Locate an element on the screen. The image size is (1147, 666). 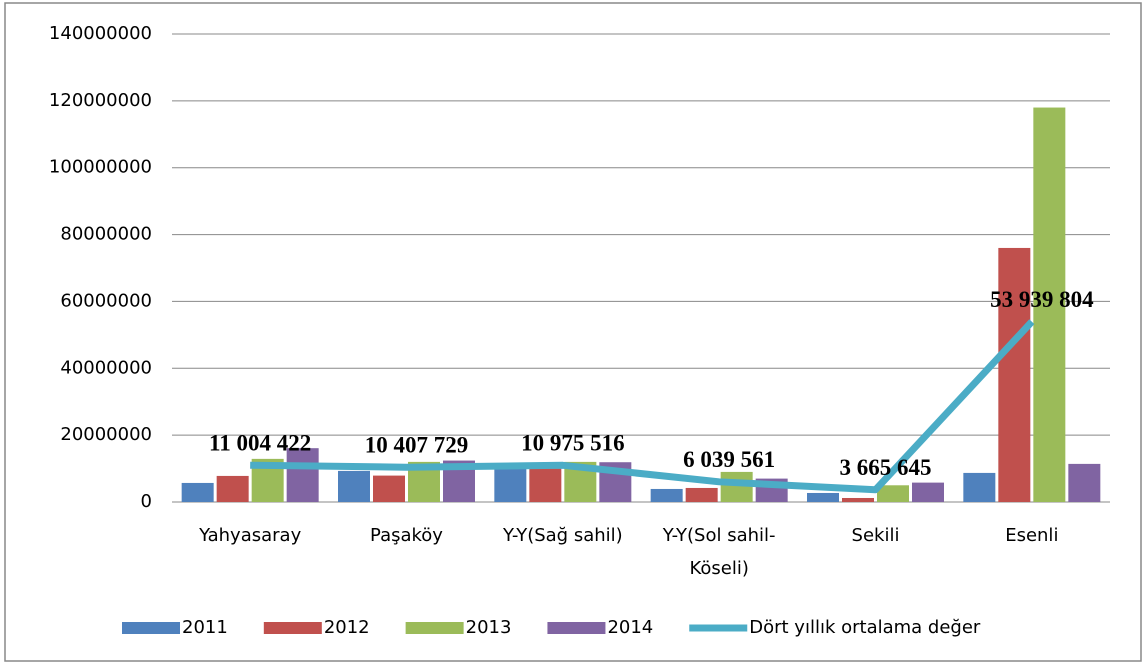
y-tick-label: 40000000 is located at coordinates (106, 367).